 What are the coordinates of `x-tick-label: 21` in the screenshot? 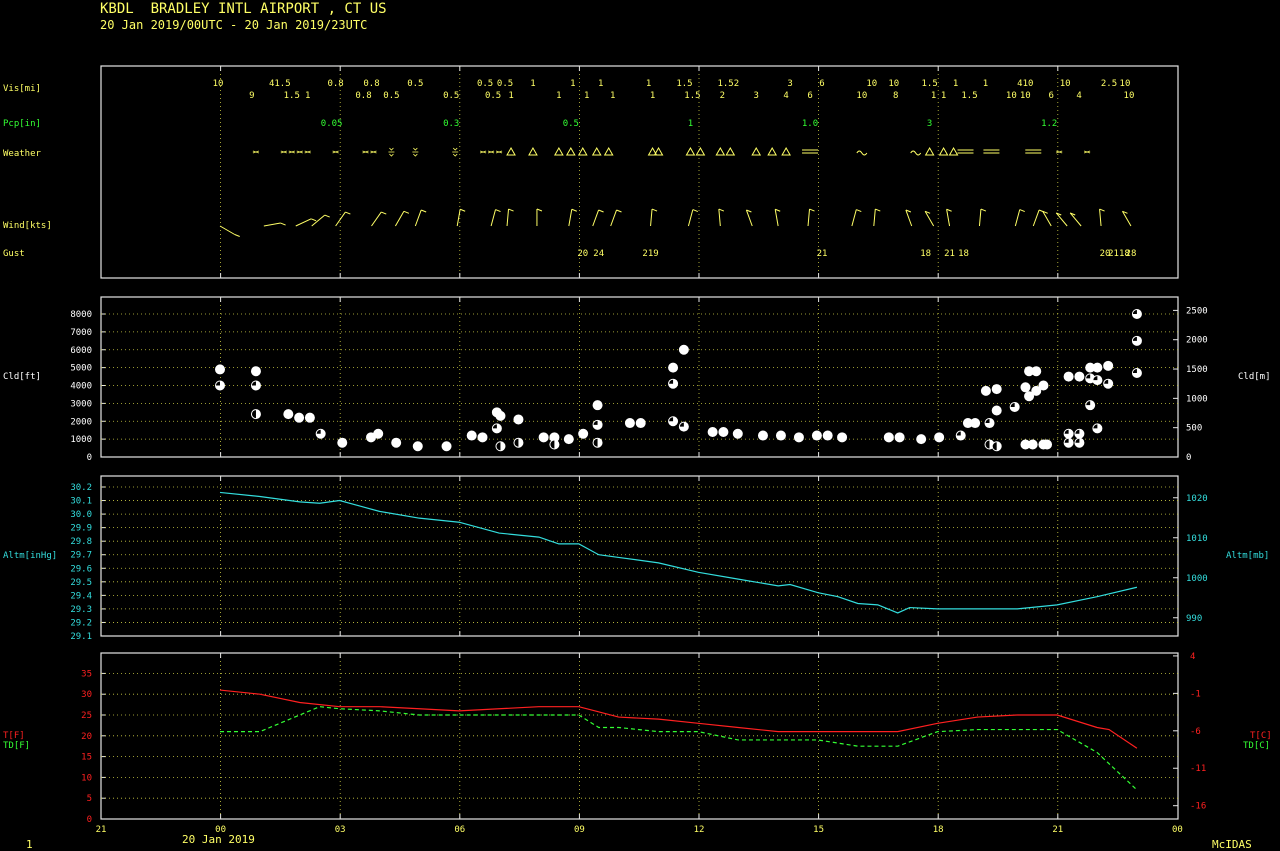 It's located at (1057, 830).